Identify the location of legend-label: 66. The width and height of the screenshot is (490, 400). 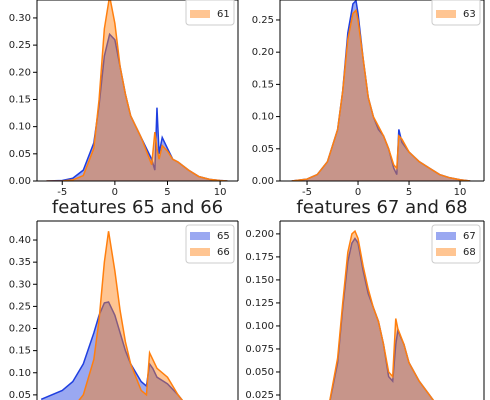
(223, 252).